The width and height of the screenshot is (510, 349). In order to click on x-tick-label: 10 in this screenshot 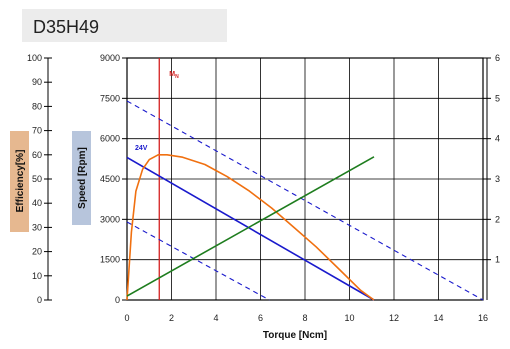, I will do `click(349, 318)`.